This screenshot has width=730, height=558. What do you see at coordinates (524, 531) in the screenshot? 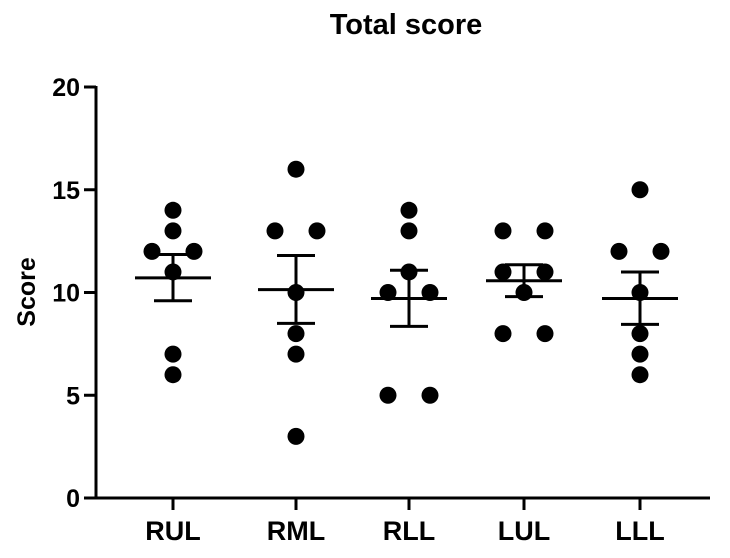
I see `x-tick-label: LUL` at bounding box center [524, 531].